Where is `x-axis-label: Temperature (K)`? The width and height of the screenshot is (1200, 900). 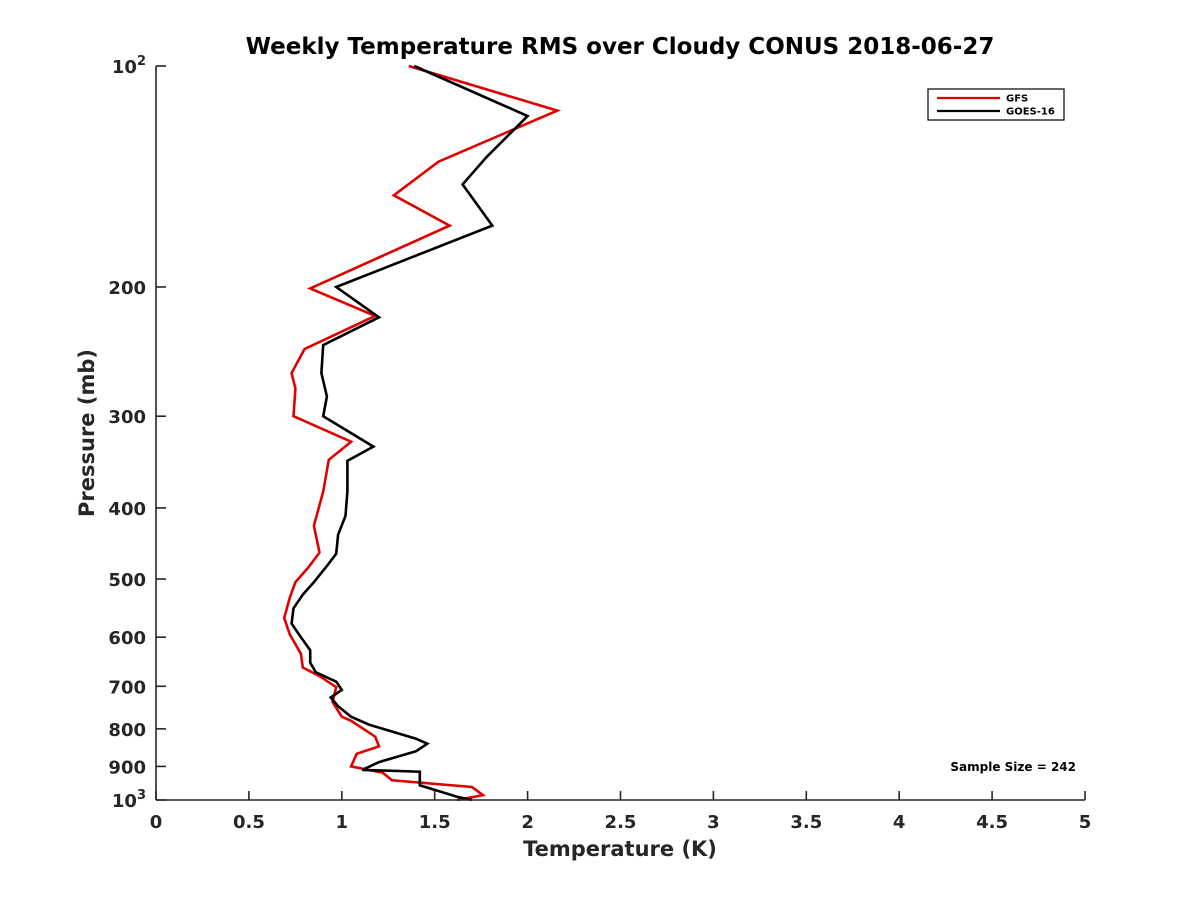 x-axis-label: Temperature (K) is located at coordinates (620, 849).